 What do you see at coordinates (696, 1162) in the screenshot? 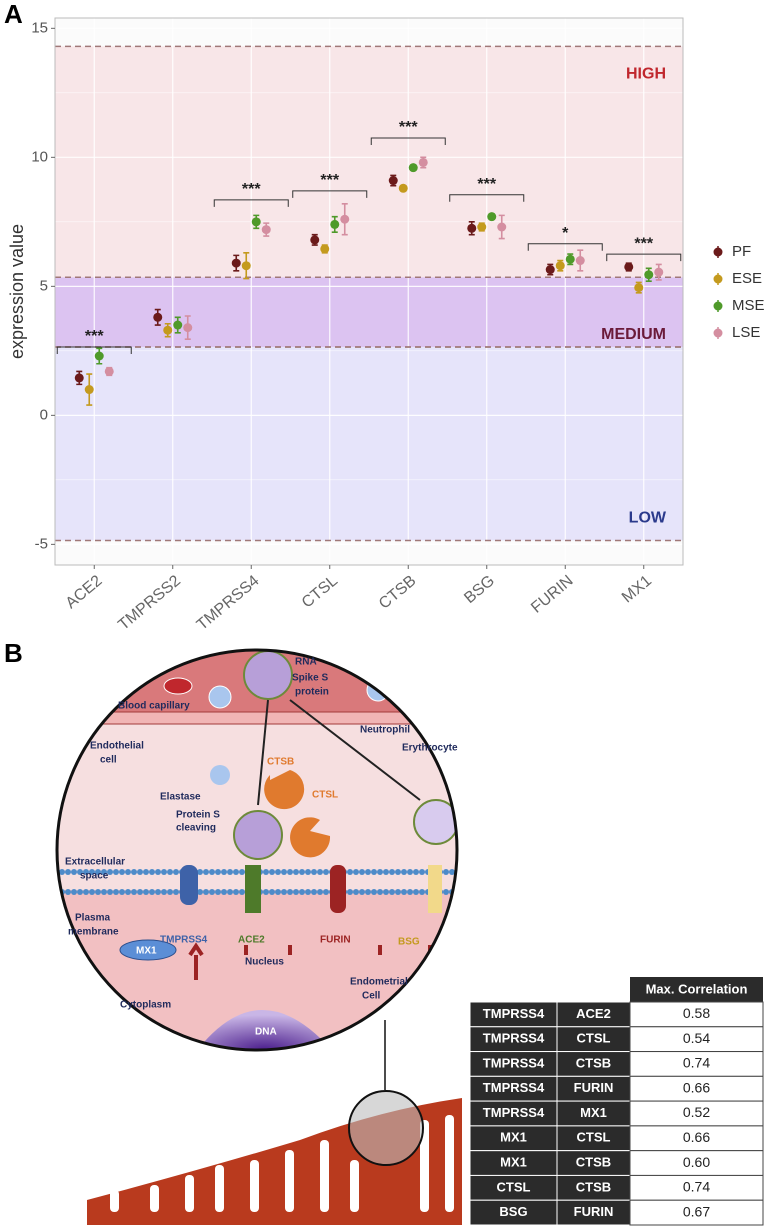
I see `table-text: 0.60` at bounding box center [696, 1162].